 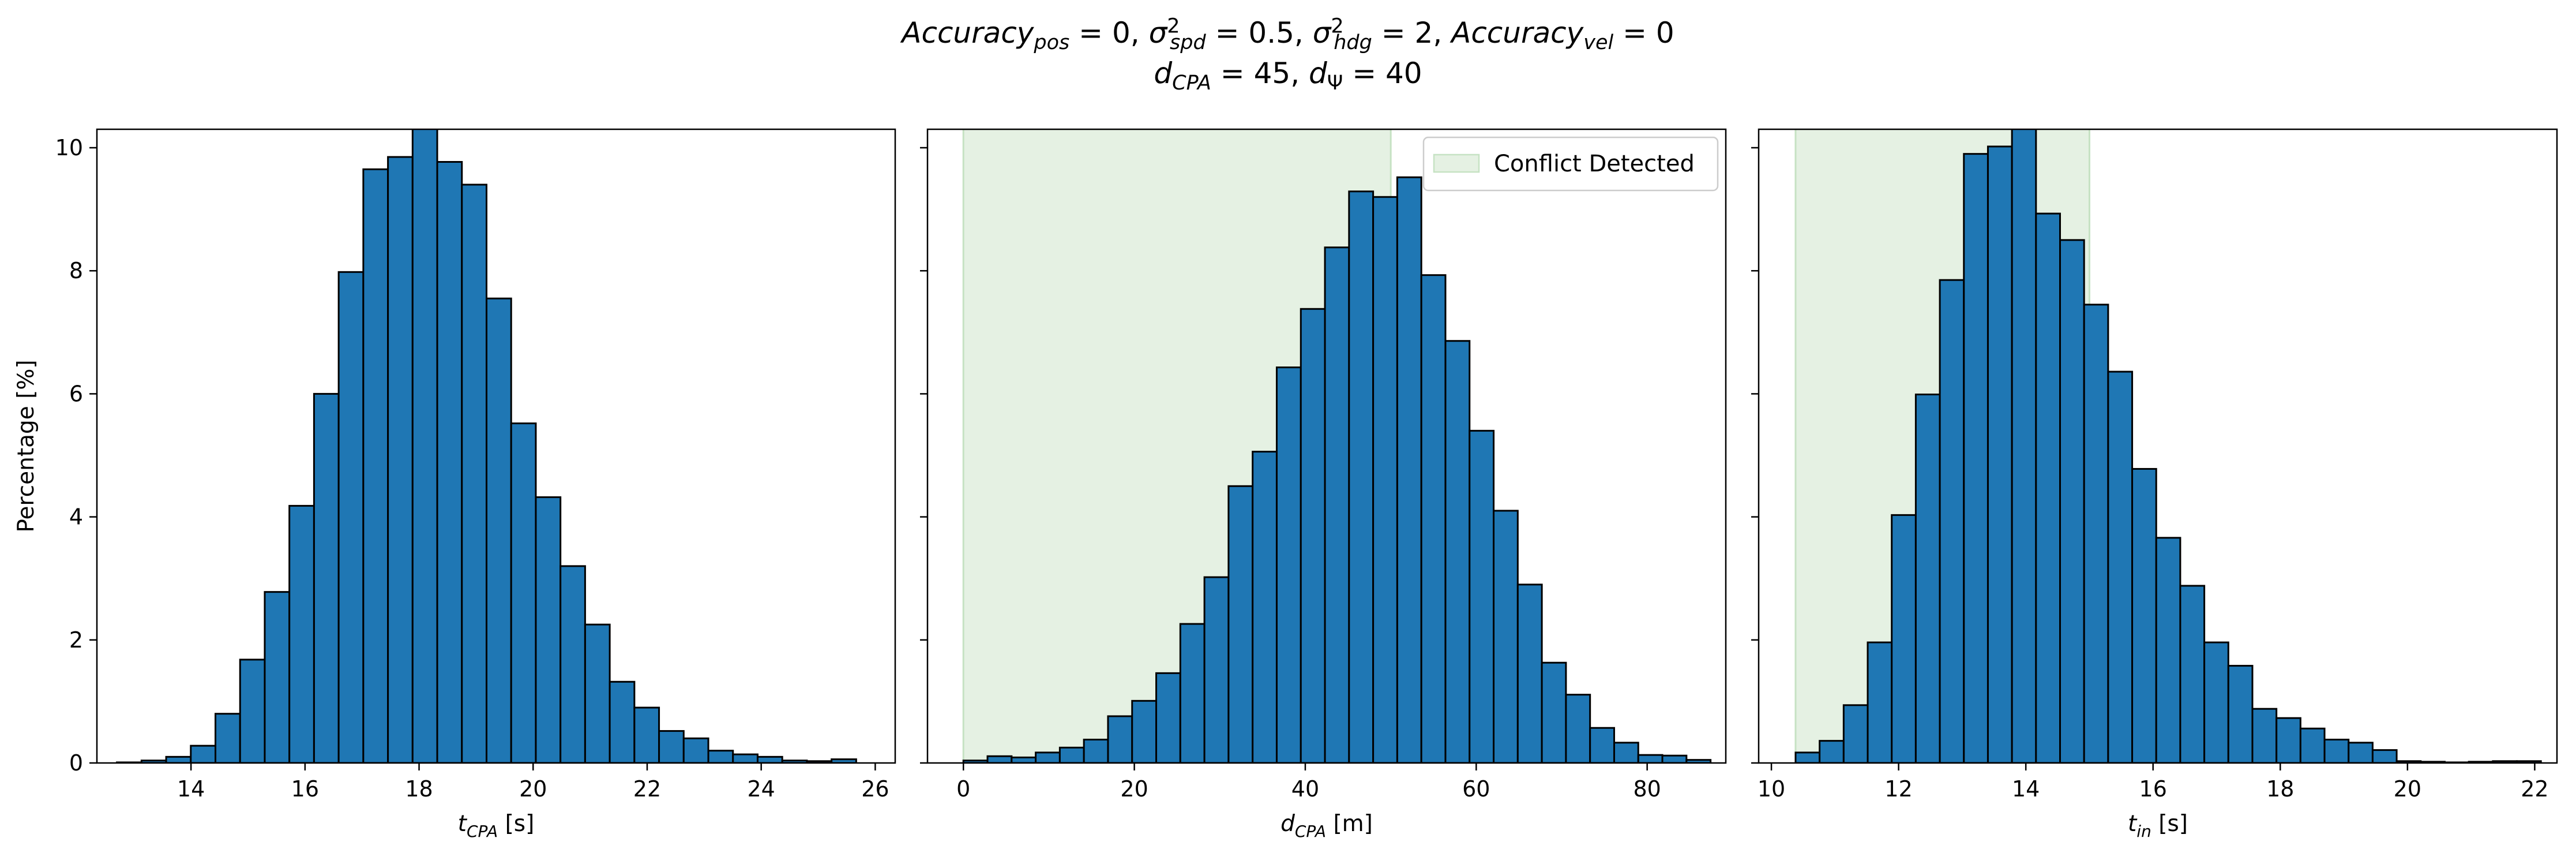 I want to click on x-tick-label: 10, so click(x=1771, y=789).